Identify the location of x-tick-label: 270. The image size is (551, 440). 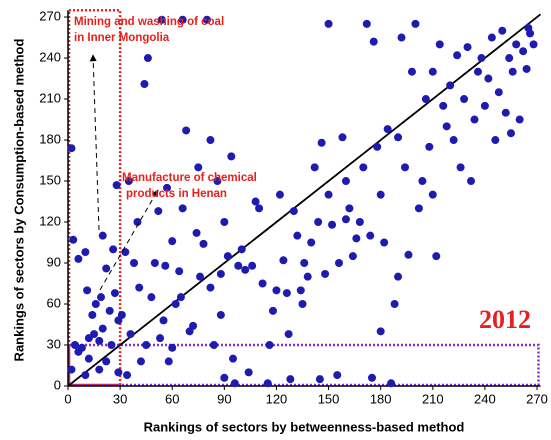
(537, 398).